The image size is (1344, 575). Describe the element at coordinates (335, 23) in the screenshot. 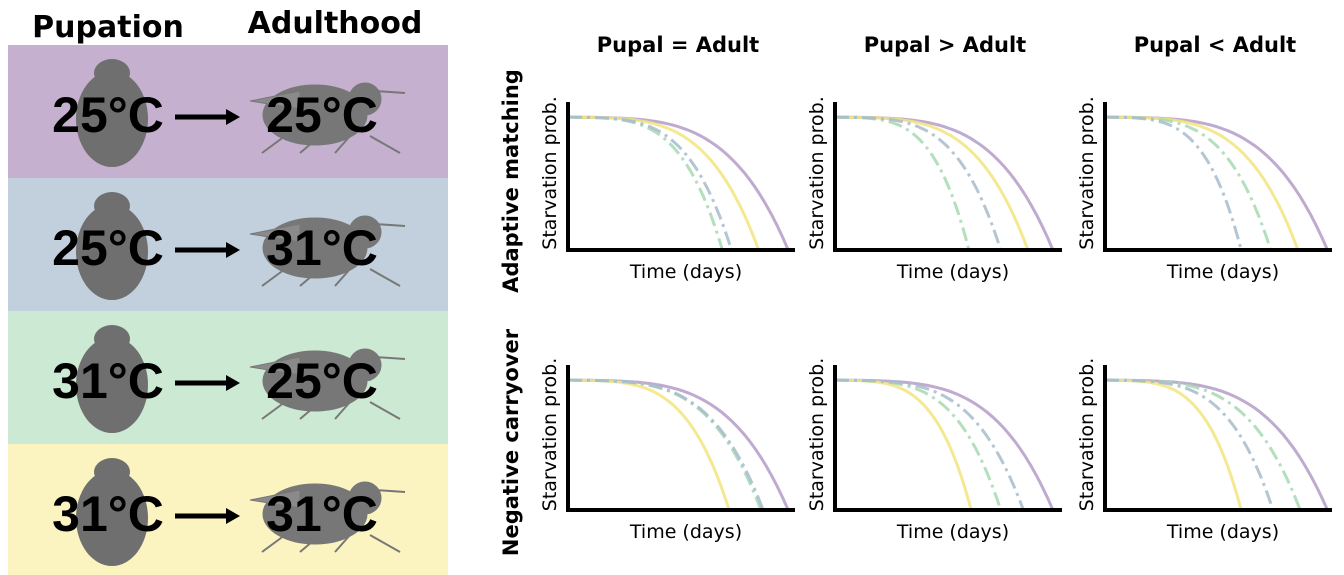

I see `header: Adulthood` at that location.